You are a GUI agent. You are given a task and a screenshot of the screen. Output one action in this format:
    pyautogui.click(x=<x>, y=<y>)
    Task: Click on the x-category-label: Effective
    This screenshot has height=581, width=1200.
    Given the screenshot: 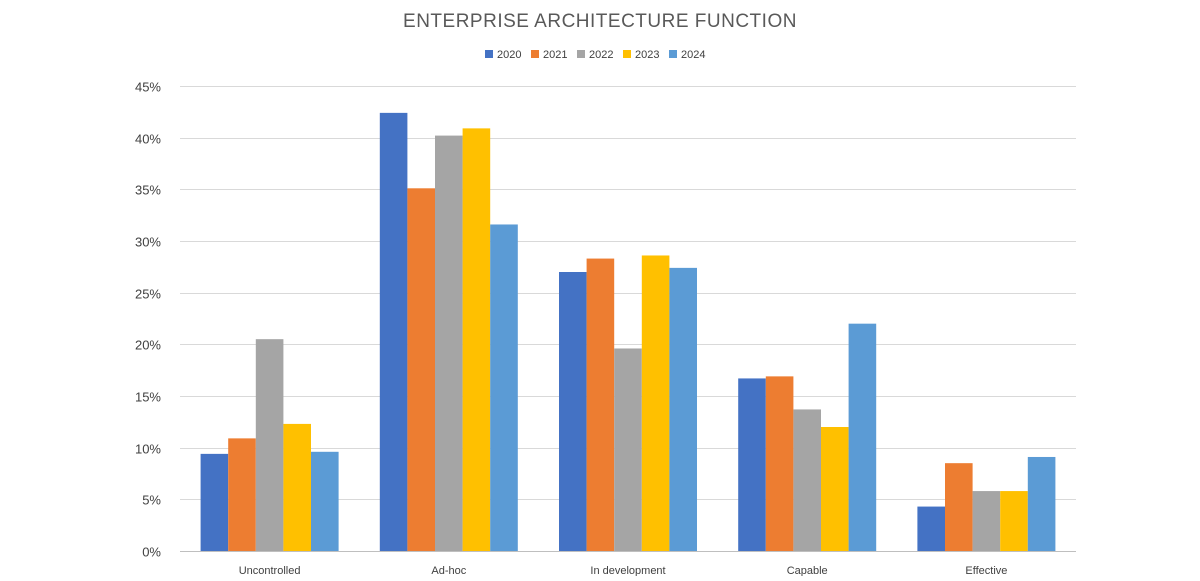 What is the action you would take?
    pyautogui.click(x=986, y=570)
    